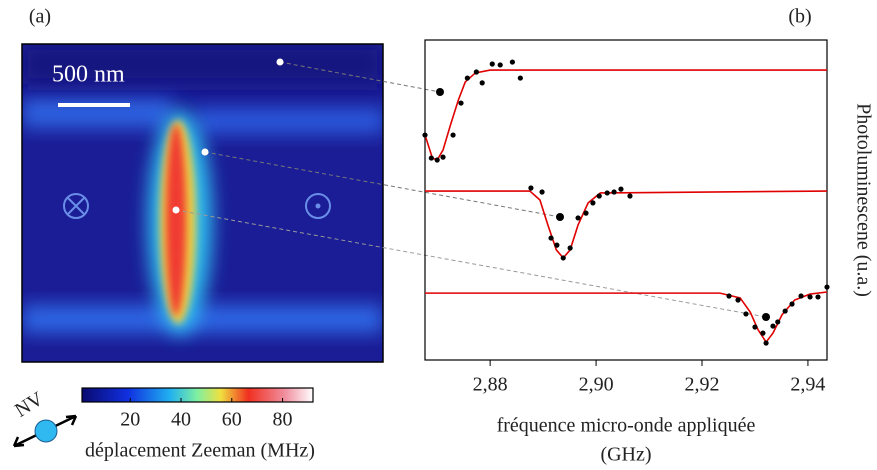 The image size is (877, 470). I want to click on colorbar-label: déplacement Zeeman (MHz), so click(200, 451).